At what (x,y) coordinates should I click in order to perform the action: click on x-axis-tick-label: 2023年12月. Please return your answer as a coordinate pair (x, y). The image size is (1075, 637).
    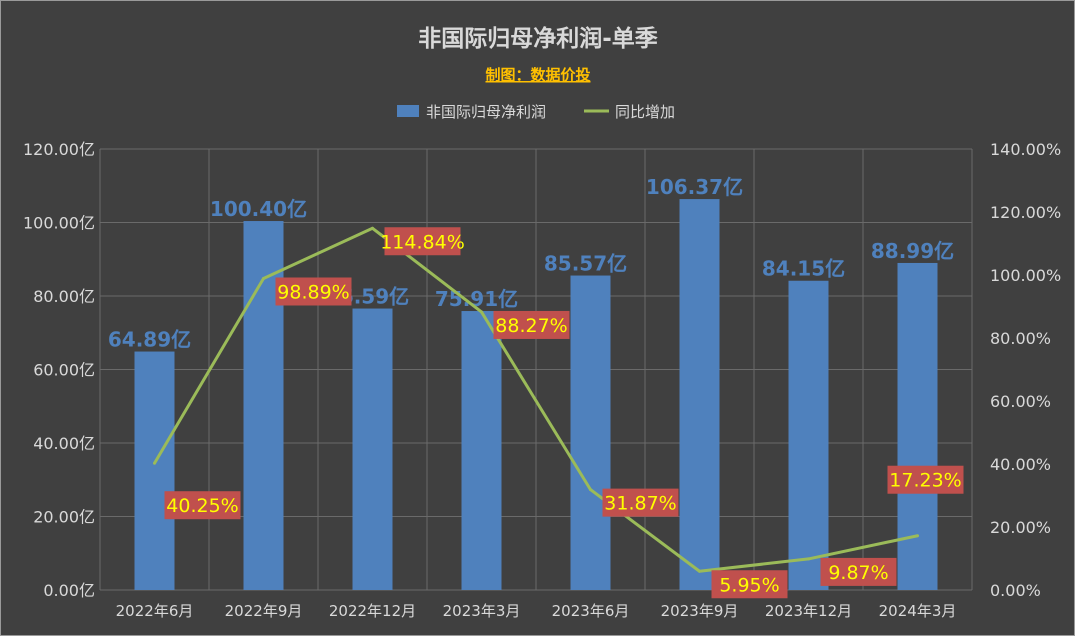
    Looking at the image, I should click on (808, 611).